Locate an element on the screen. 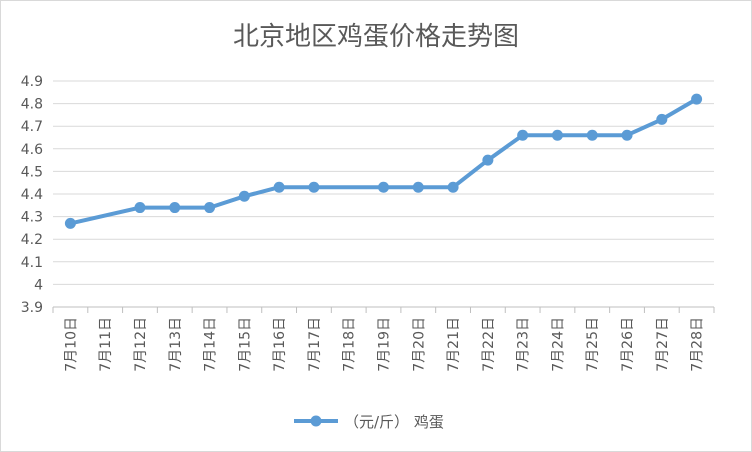 This screenshot has width=752, height=452. x-tick-label: 7月18日 is located at coordinates (350, 344).